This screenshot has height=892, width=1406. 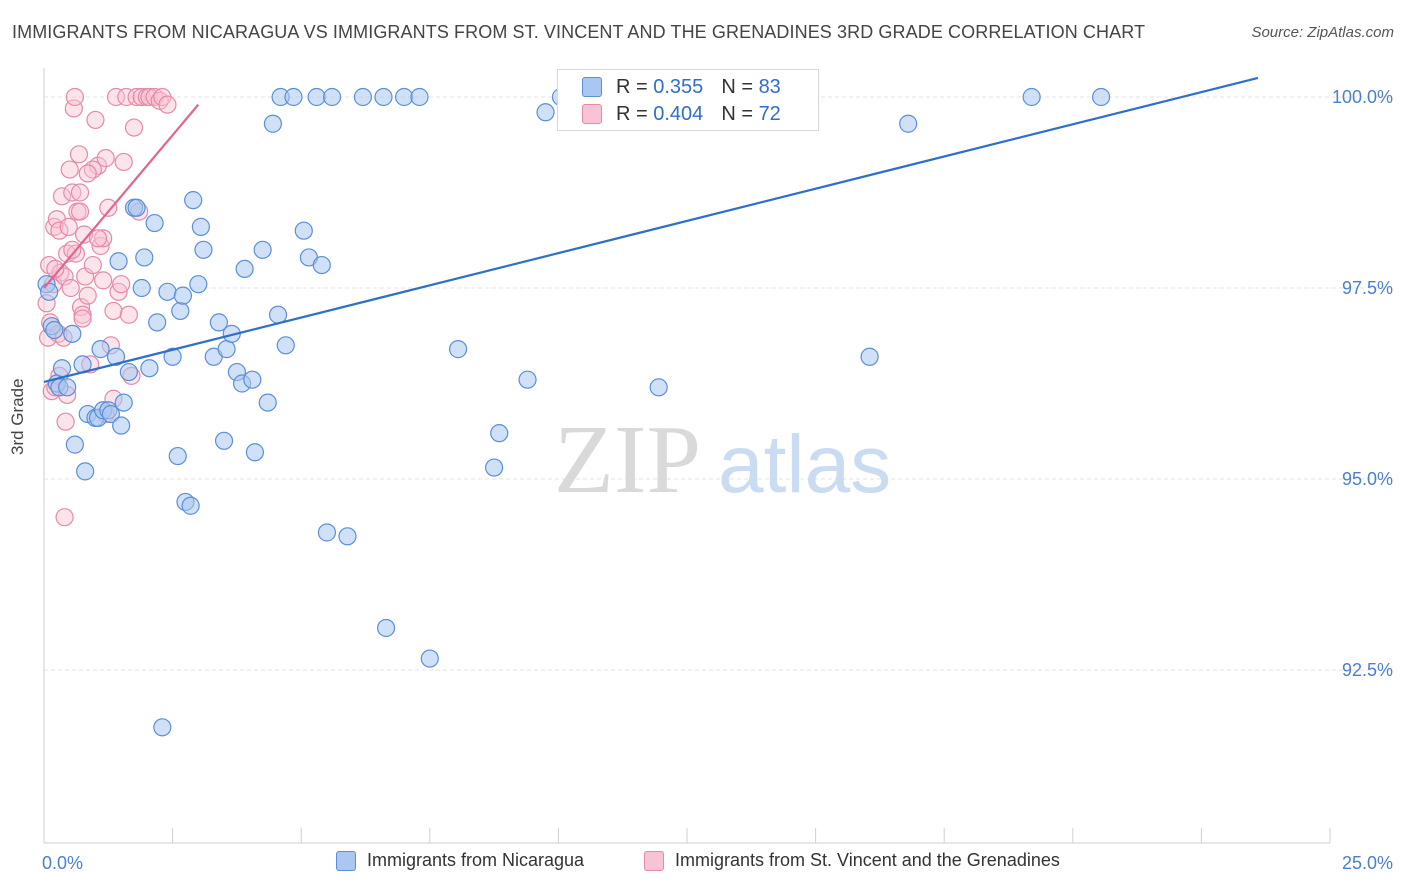 I want to click on trend-line-st-vincent, so click(x=121, y=196).